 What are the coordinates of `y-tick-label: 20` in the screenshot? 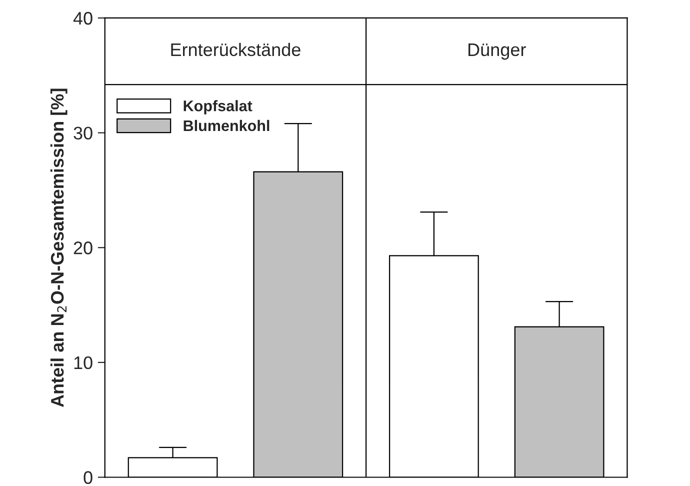 It's located at (83, 248).